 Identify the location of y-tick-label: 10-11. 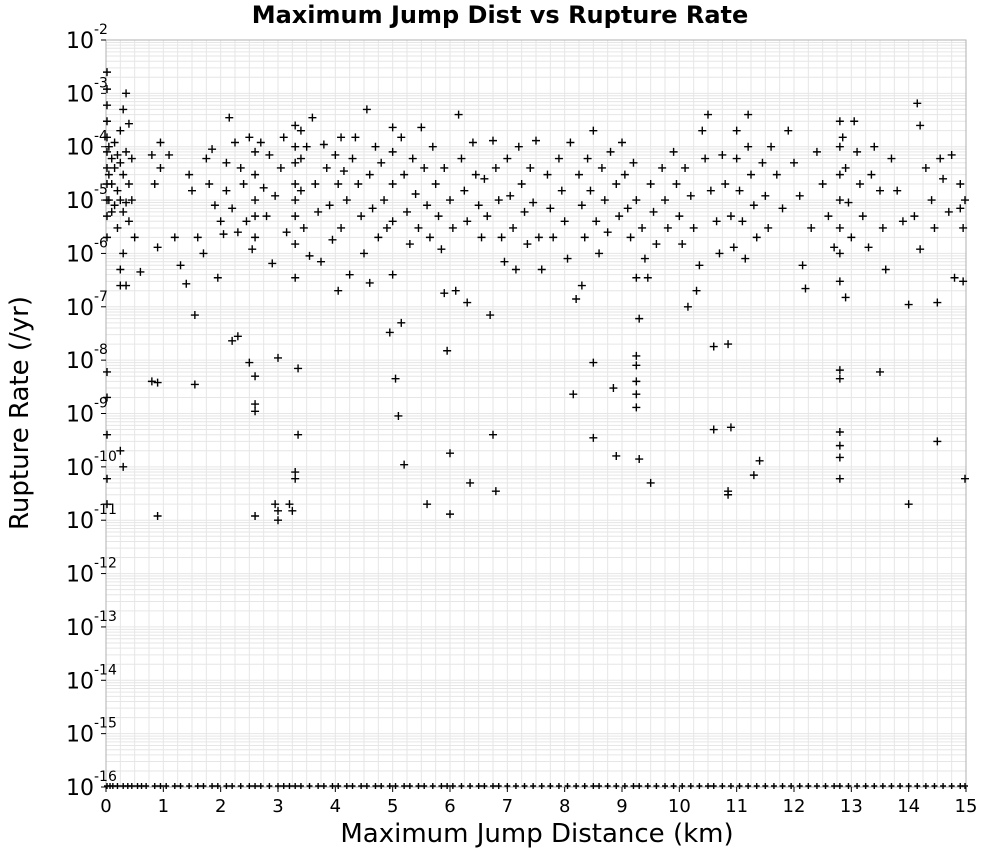
(91, 518).